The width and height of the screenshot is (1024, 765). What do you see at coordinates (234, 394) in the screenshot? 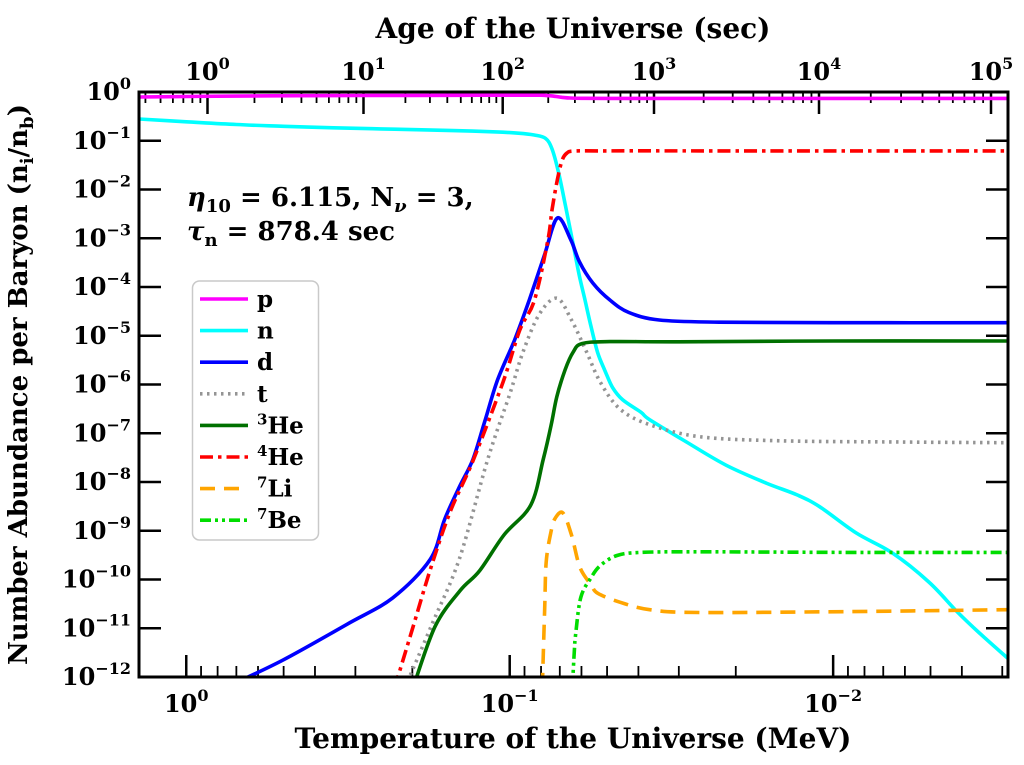
I see `legend-item-t: t` at bounding box center [234, 394].